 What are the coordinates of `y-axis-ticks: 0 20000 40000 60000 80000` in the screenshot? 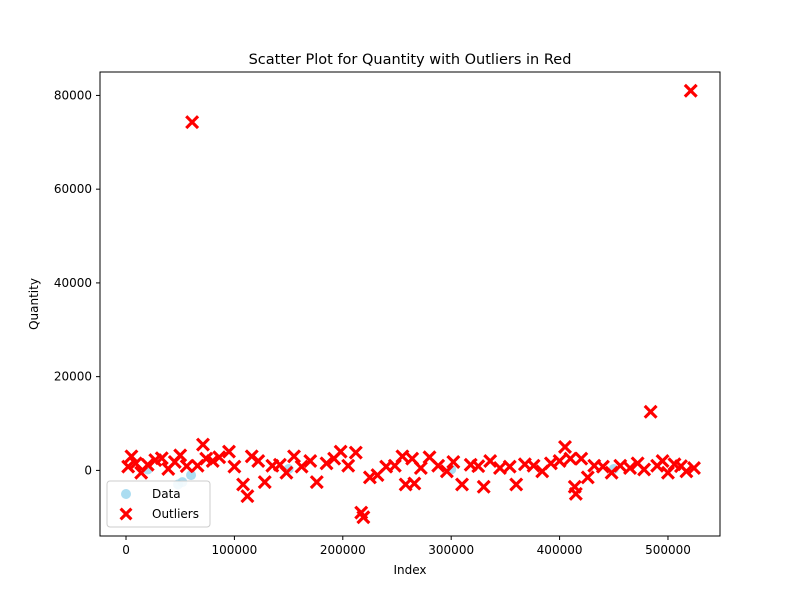 It's located at (77, 282).